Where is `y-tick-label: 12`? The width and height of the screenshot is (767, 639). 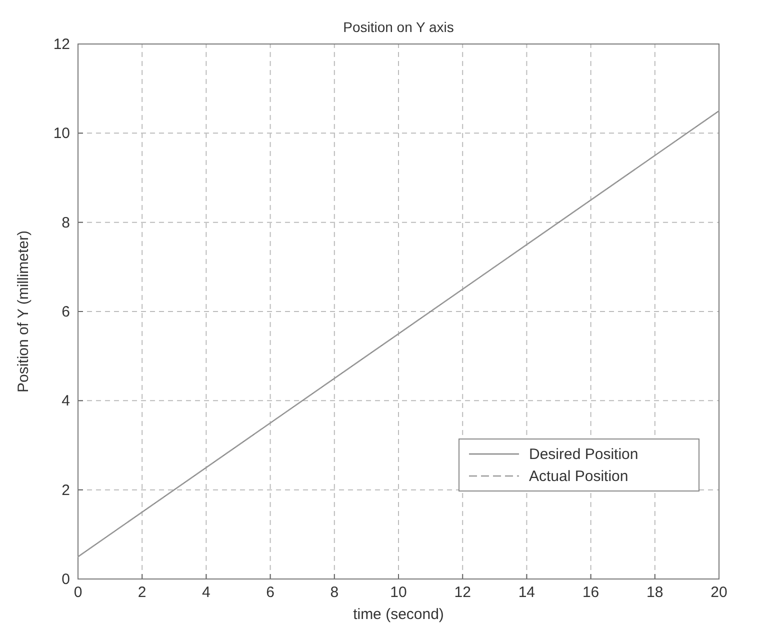 y-tick-label: 12 is located at coordinates (61, 44).